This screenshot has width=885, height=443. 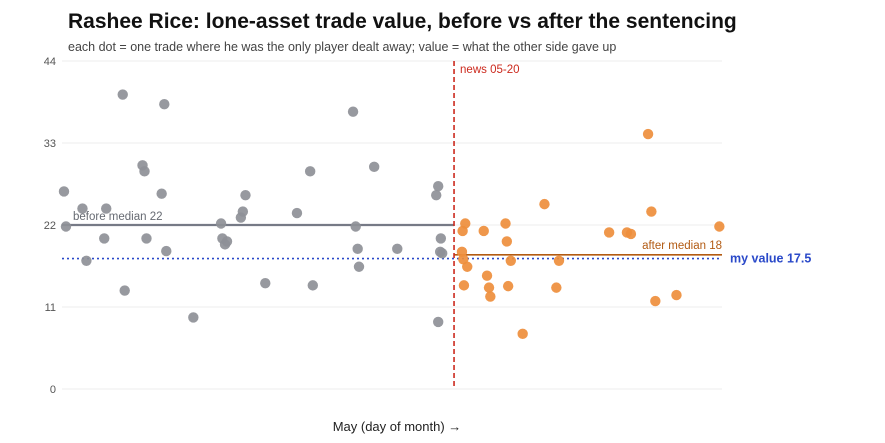 What do you see at coordinates (50, 144) in the screenshot?
I see `y-tick-label: 33` at bounding box center [50, 144].